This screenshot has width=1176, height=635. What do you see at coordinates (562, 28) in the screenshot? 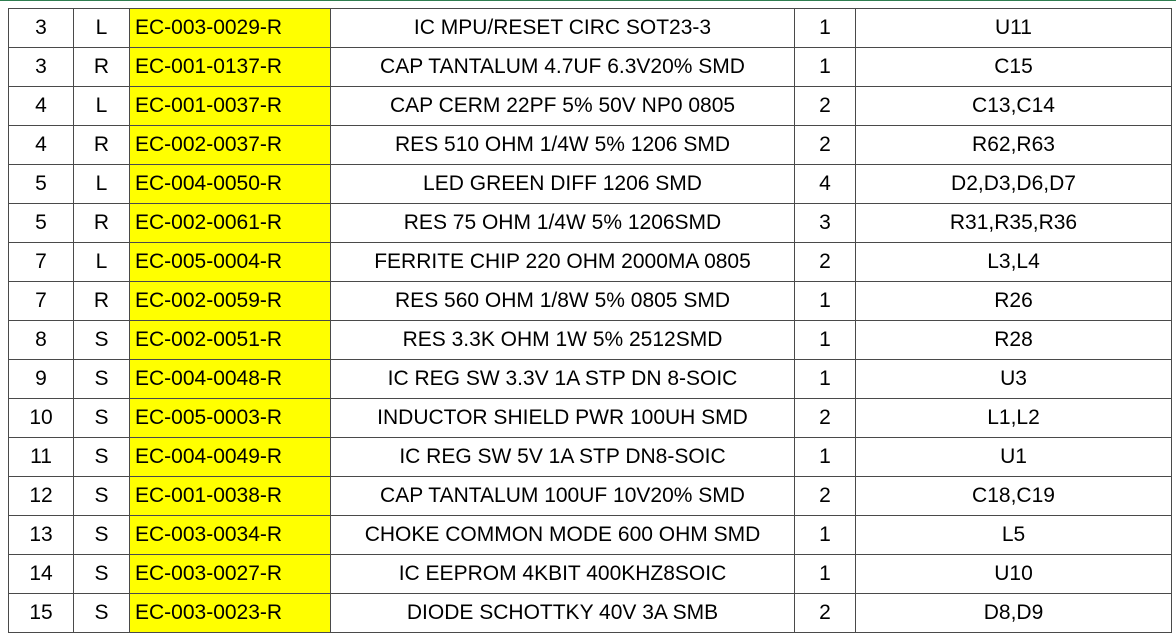
I see `description-cell: IC MPU/RESET CIRC SOT23-3` at bounding box center [562, 28].